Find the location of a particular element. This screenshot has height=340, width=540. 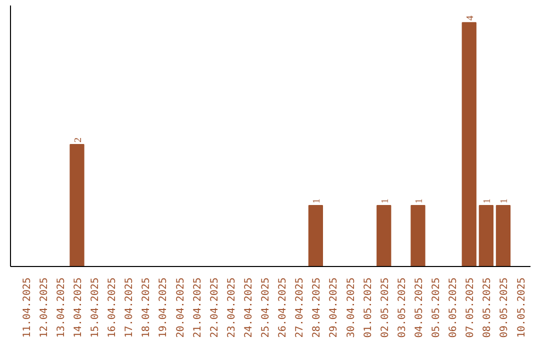

x-tick-label: 30.04.2025 is located at coordinates (351, 307).